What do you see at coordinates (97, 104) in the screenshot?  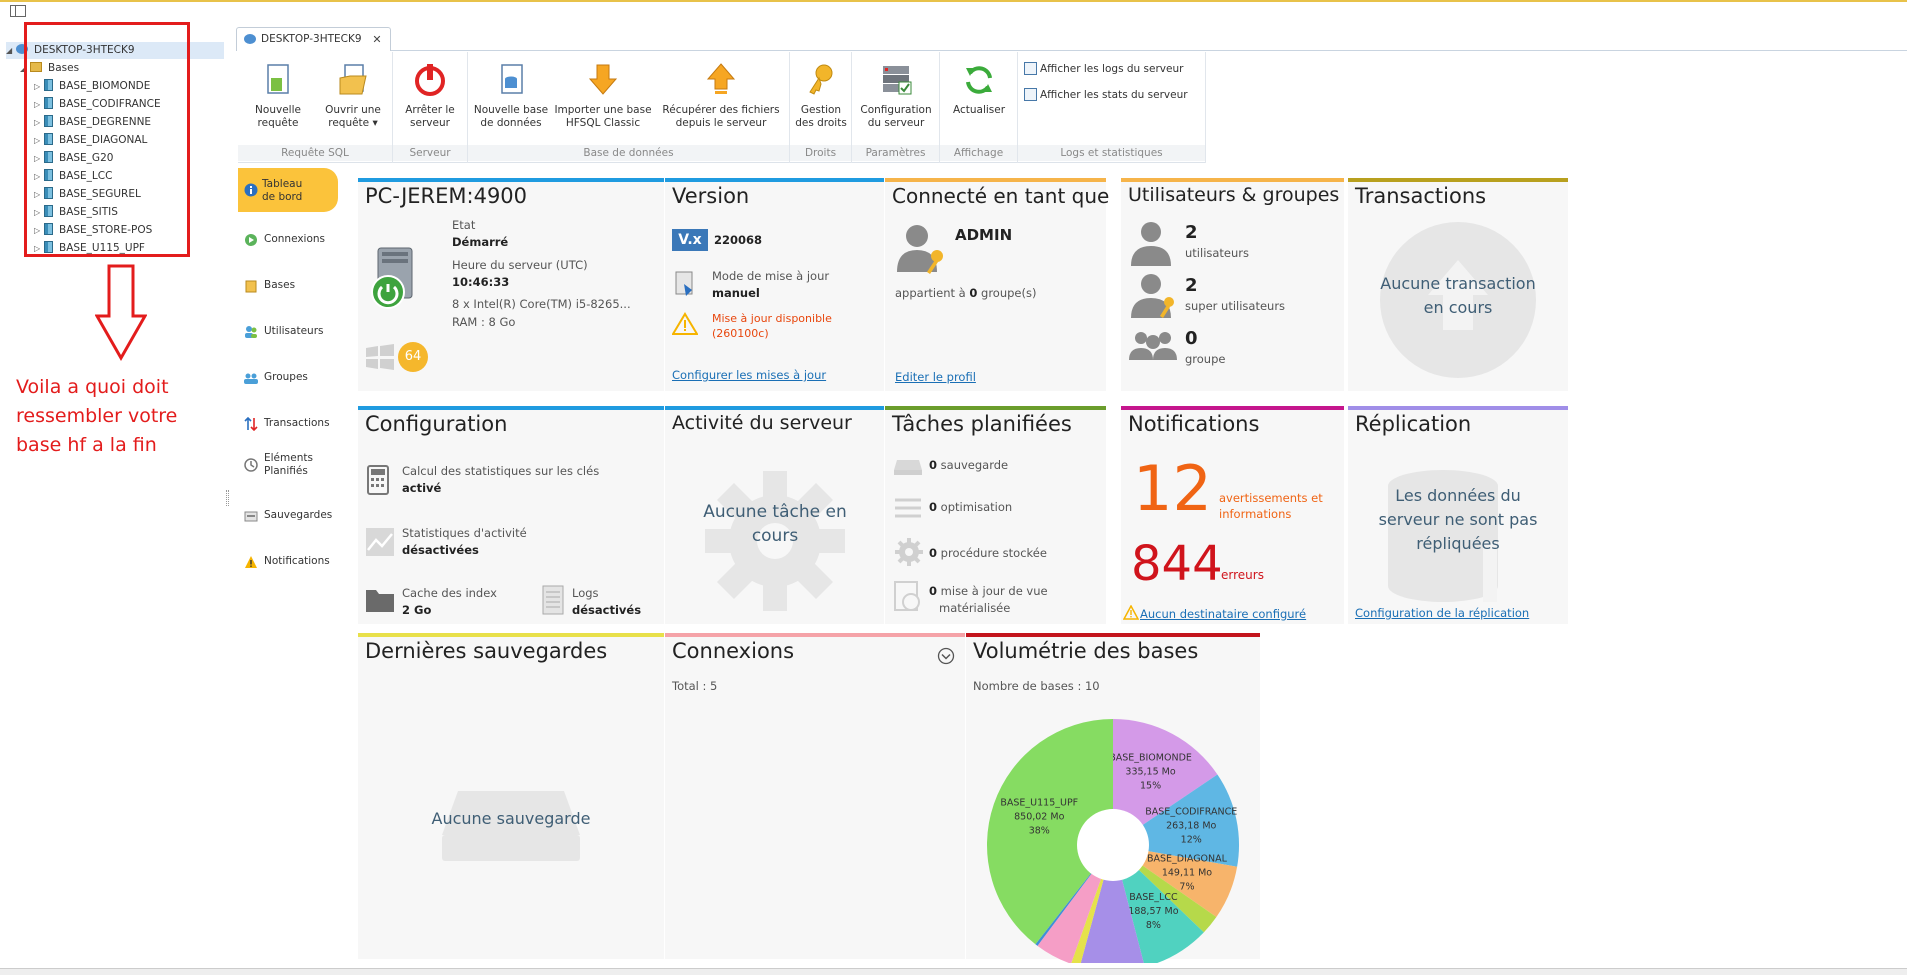 I see `tree-database-item: ▷ BASE_CODIFRANCE` at bounding box center [97, 104].